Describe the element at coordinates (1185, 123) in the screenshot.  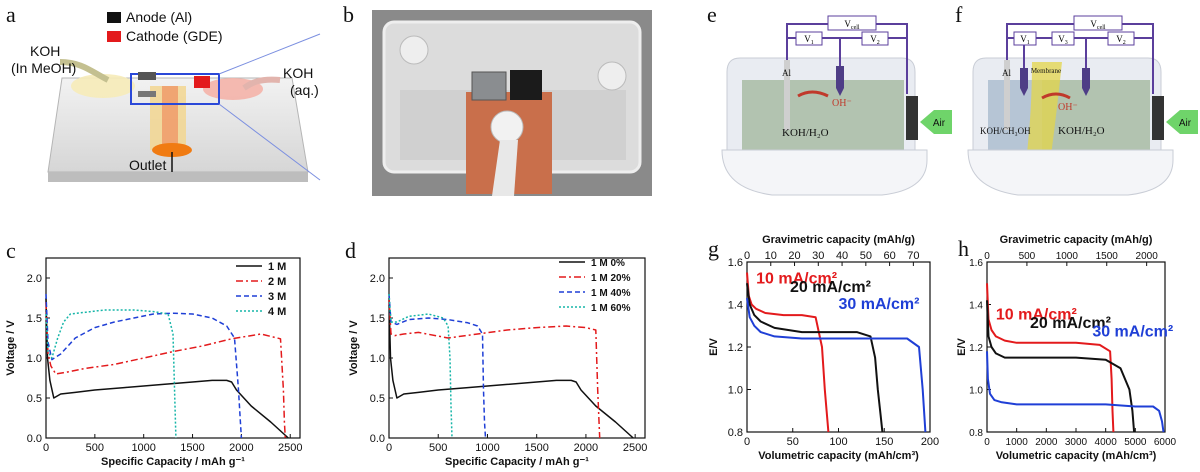
I see `air-label: Air` at that location.